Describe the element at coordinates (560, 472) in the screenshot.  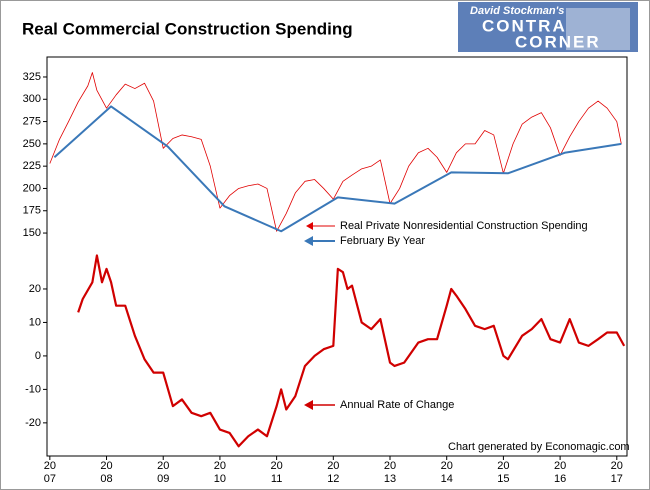
I see `x-tick-label: 20 16` at that location.